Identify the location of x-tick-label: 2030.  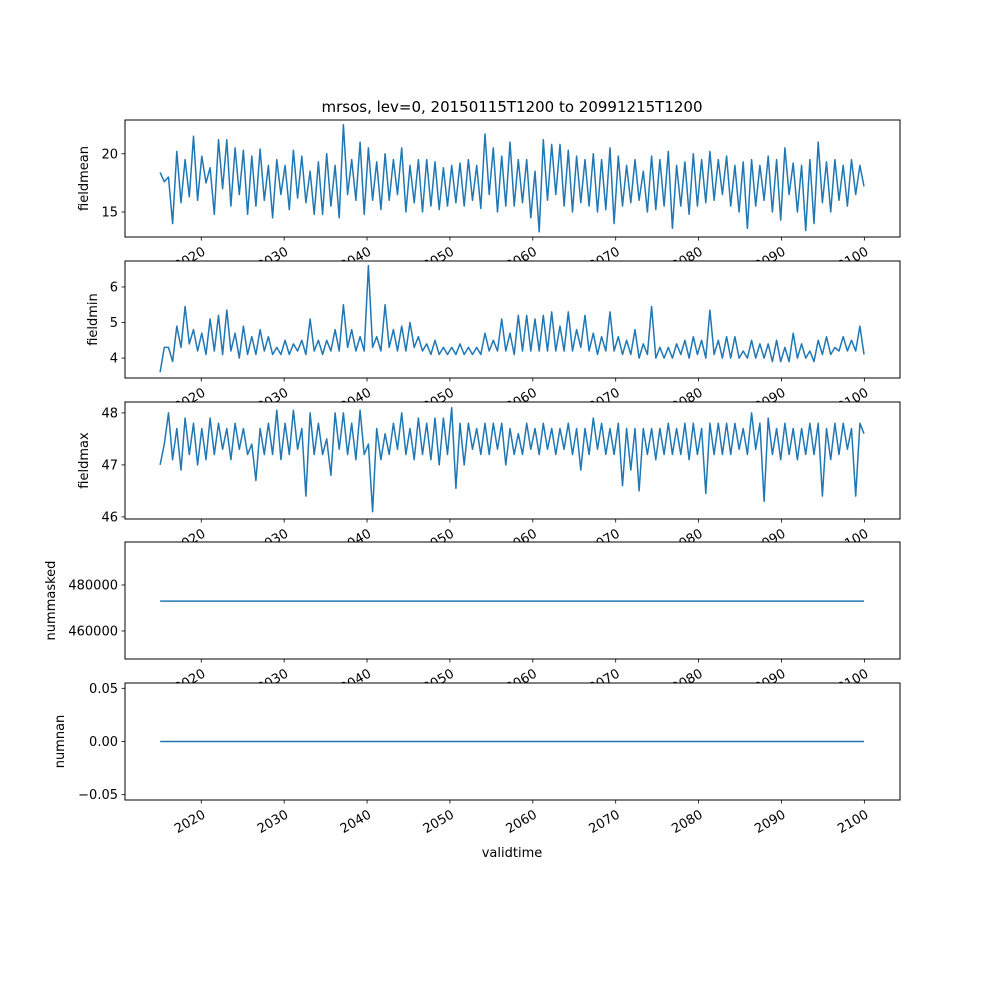
(273, 822).